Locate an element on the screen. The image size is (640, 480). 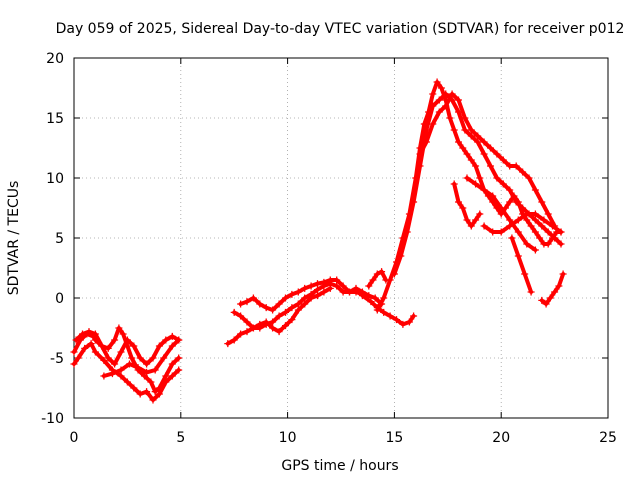
x-tick-labels: 0 5 10 15 20 25 is located at coordinates (343, 438).